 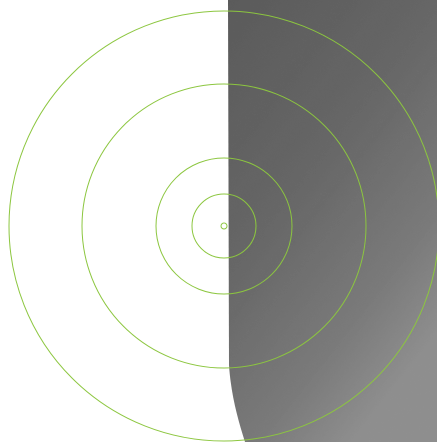 I want to click on center-dot, so click(x=224, y=226).